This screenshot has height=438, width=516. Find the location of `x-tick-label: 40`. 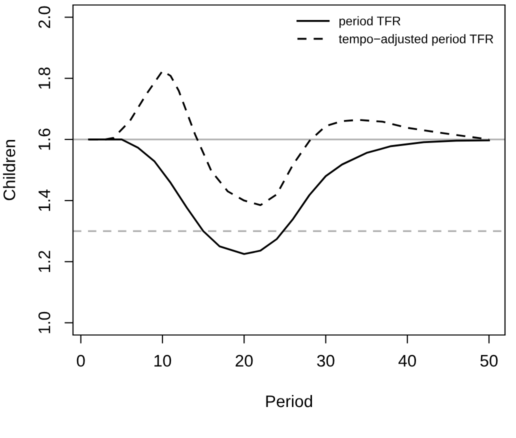

x-tick-label: 40 is located at coordinates (407, 360).